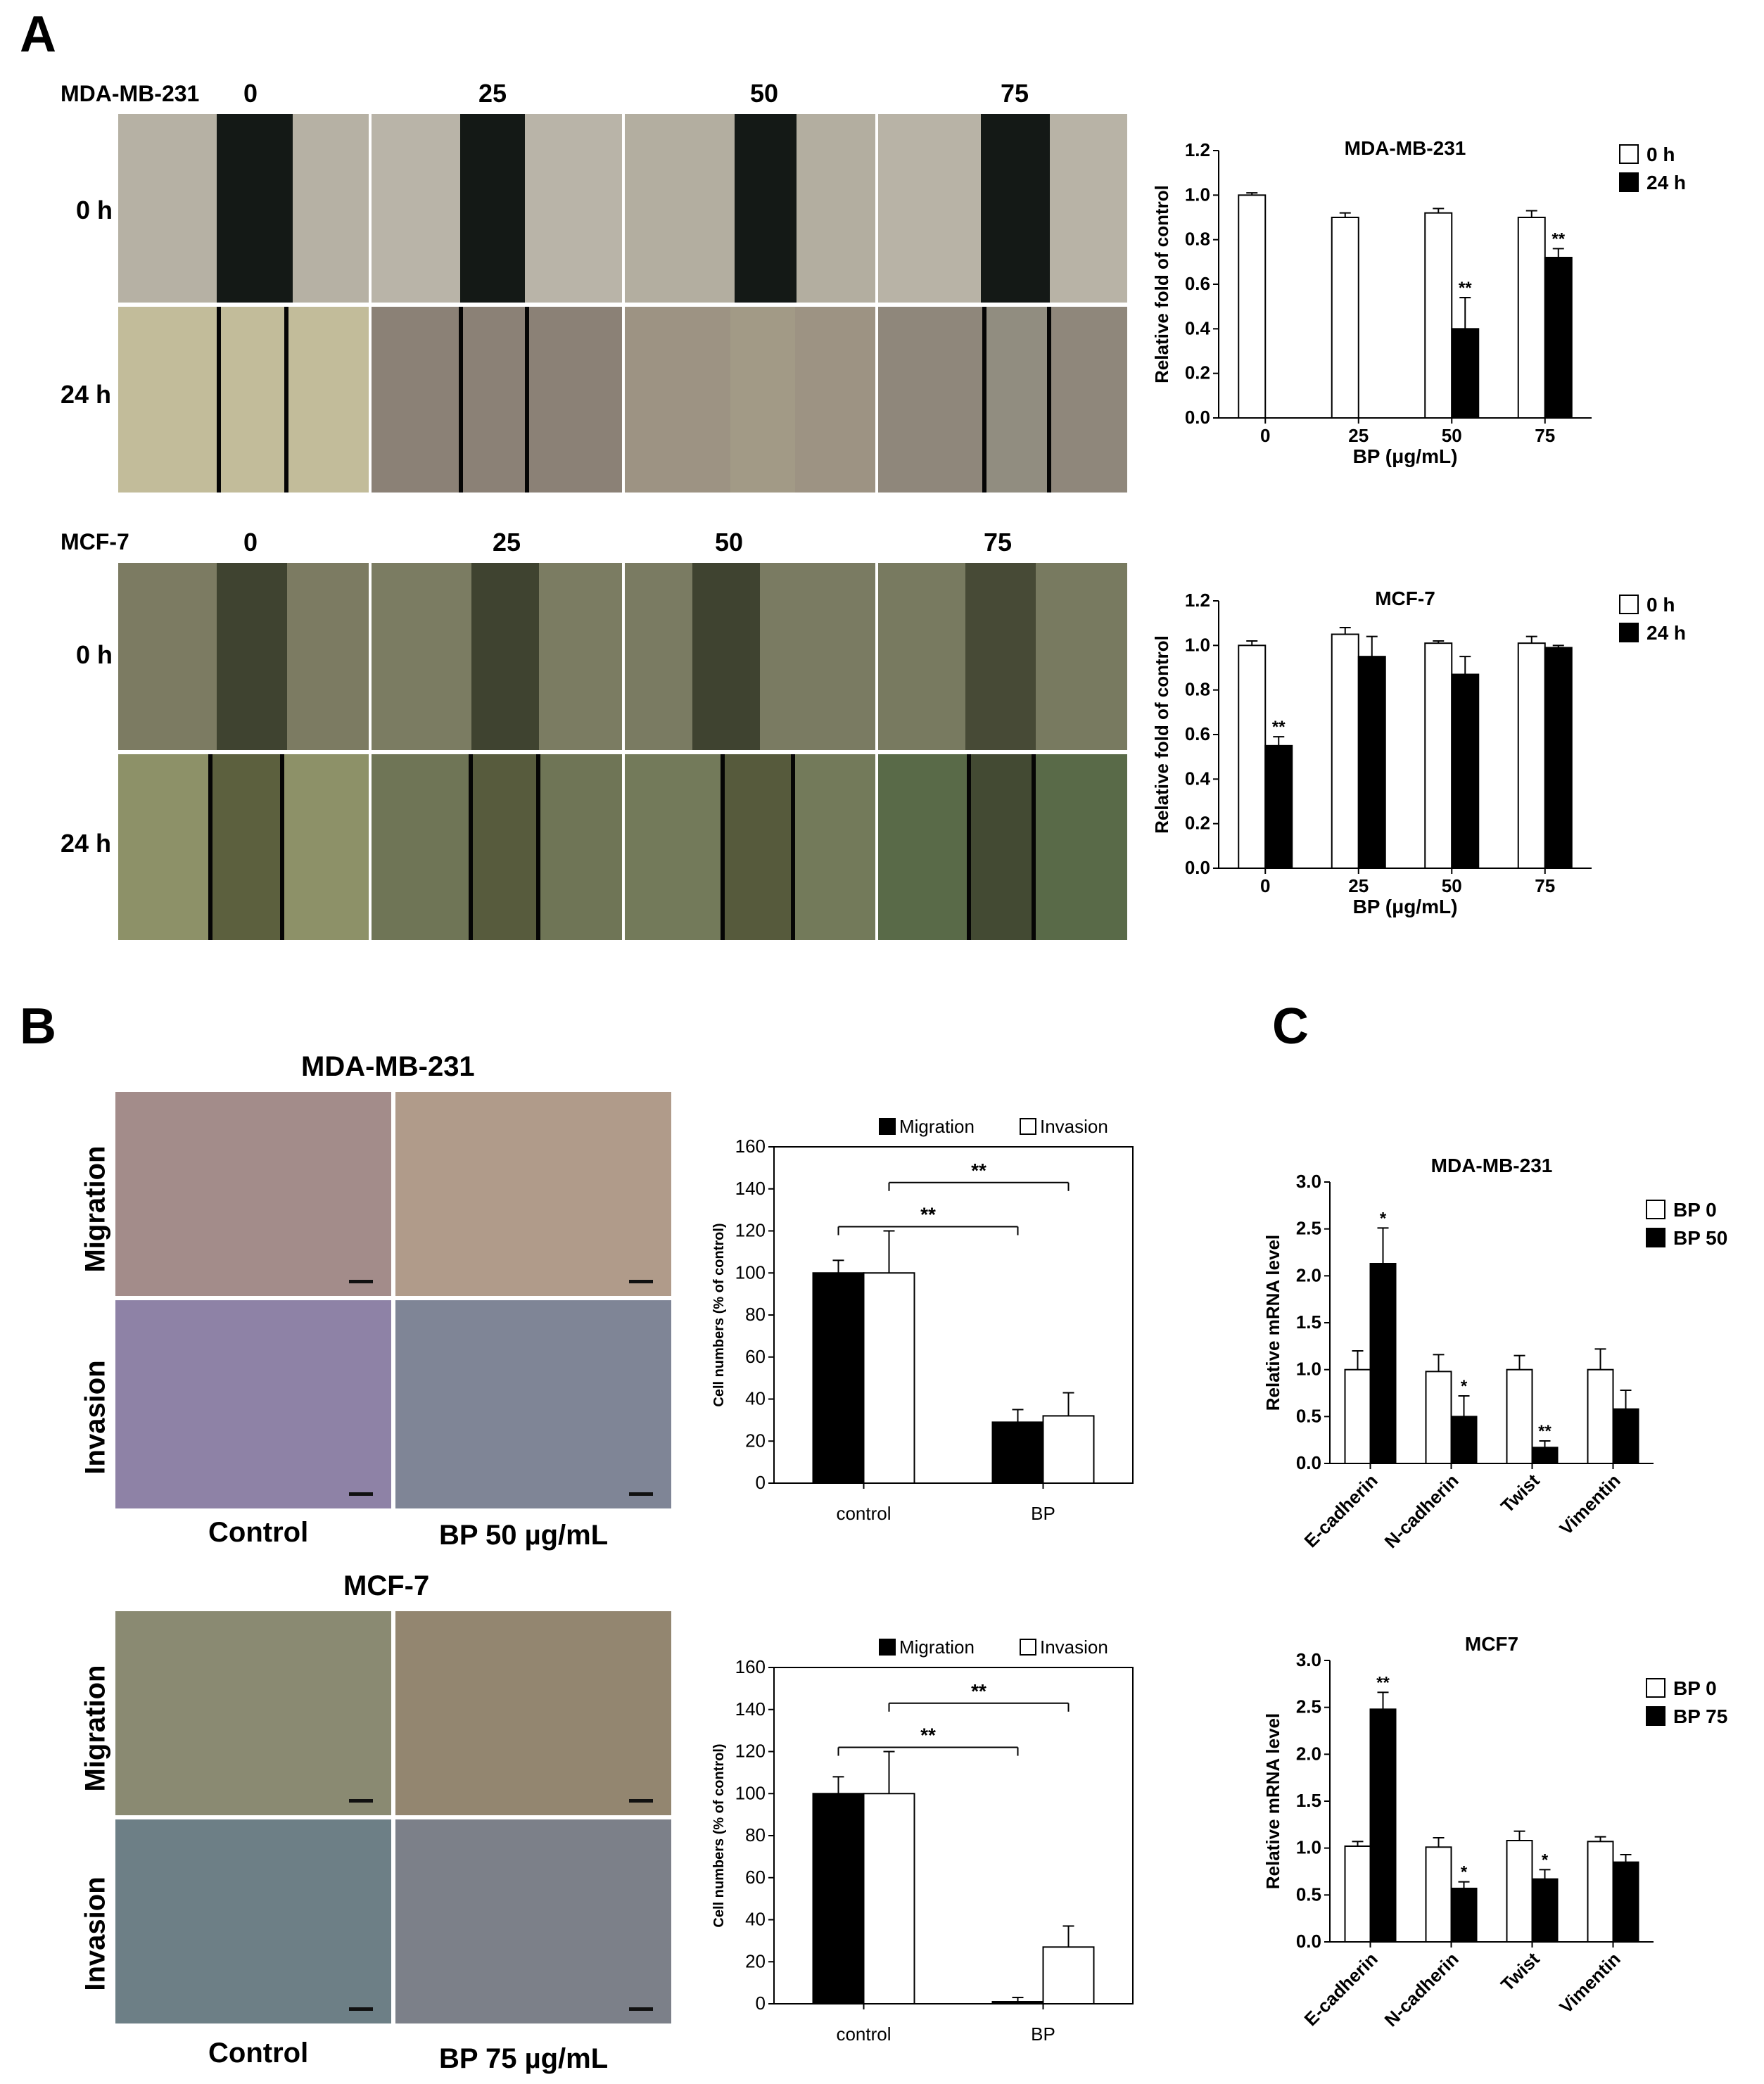  Describe the element at coordinates (1308, 1754) in the screenshot. I see `y-tick-label: 2.0` at that location.